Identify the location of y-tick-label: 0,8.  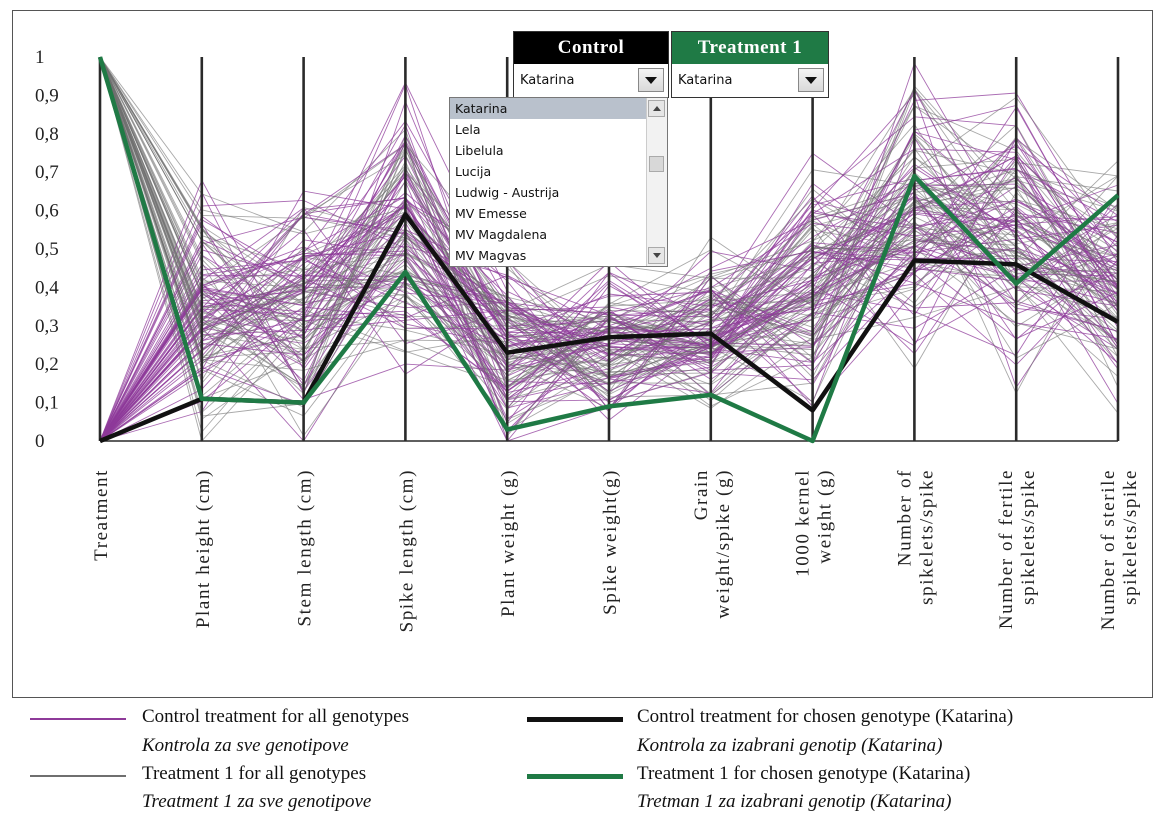
(47, 134).